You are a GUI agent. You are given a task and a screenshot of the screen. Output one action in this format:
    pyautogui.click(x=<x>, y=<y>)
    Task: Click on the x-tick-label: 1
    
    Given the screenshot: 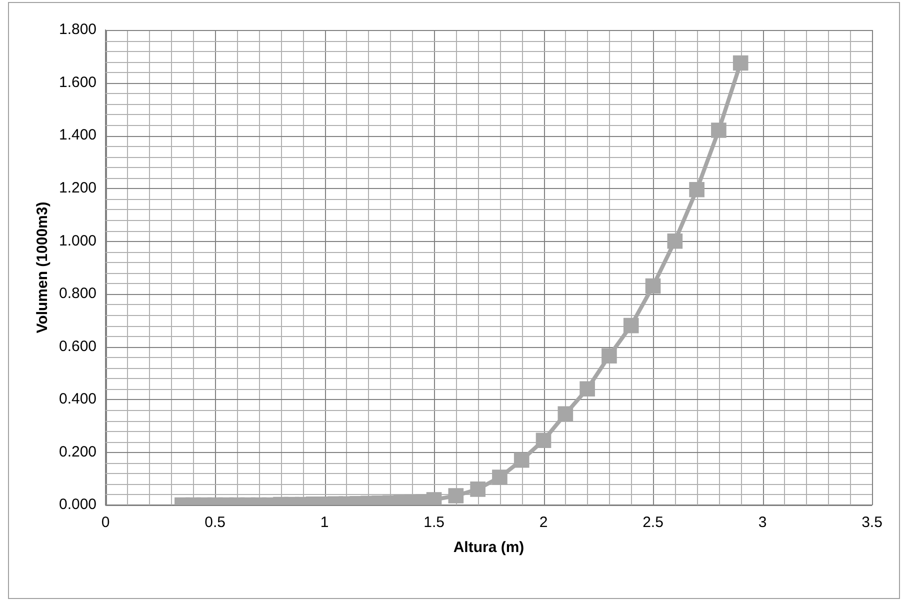 What is the action you would take?
    pyautogui.click(x=324, y=523)
    